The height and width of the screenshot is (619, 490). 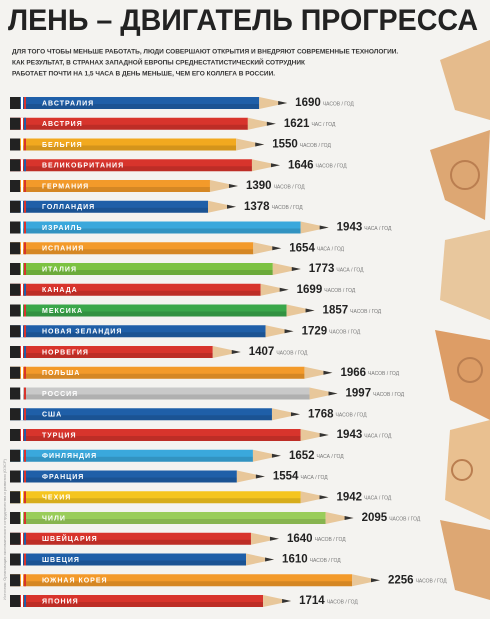 What do you see at coordinates (83, 166) in the screenshot?
I see `category-label: ВЕЛИКОБРИТАНИЯ` at bounding box center [83, 166].